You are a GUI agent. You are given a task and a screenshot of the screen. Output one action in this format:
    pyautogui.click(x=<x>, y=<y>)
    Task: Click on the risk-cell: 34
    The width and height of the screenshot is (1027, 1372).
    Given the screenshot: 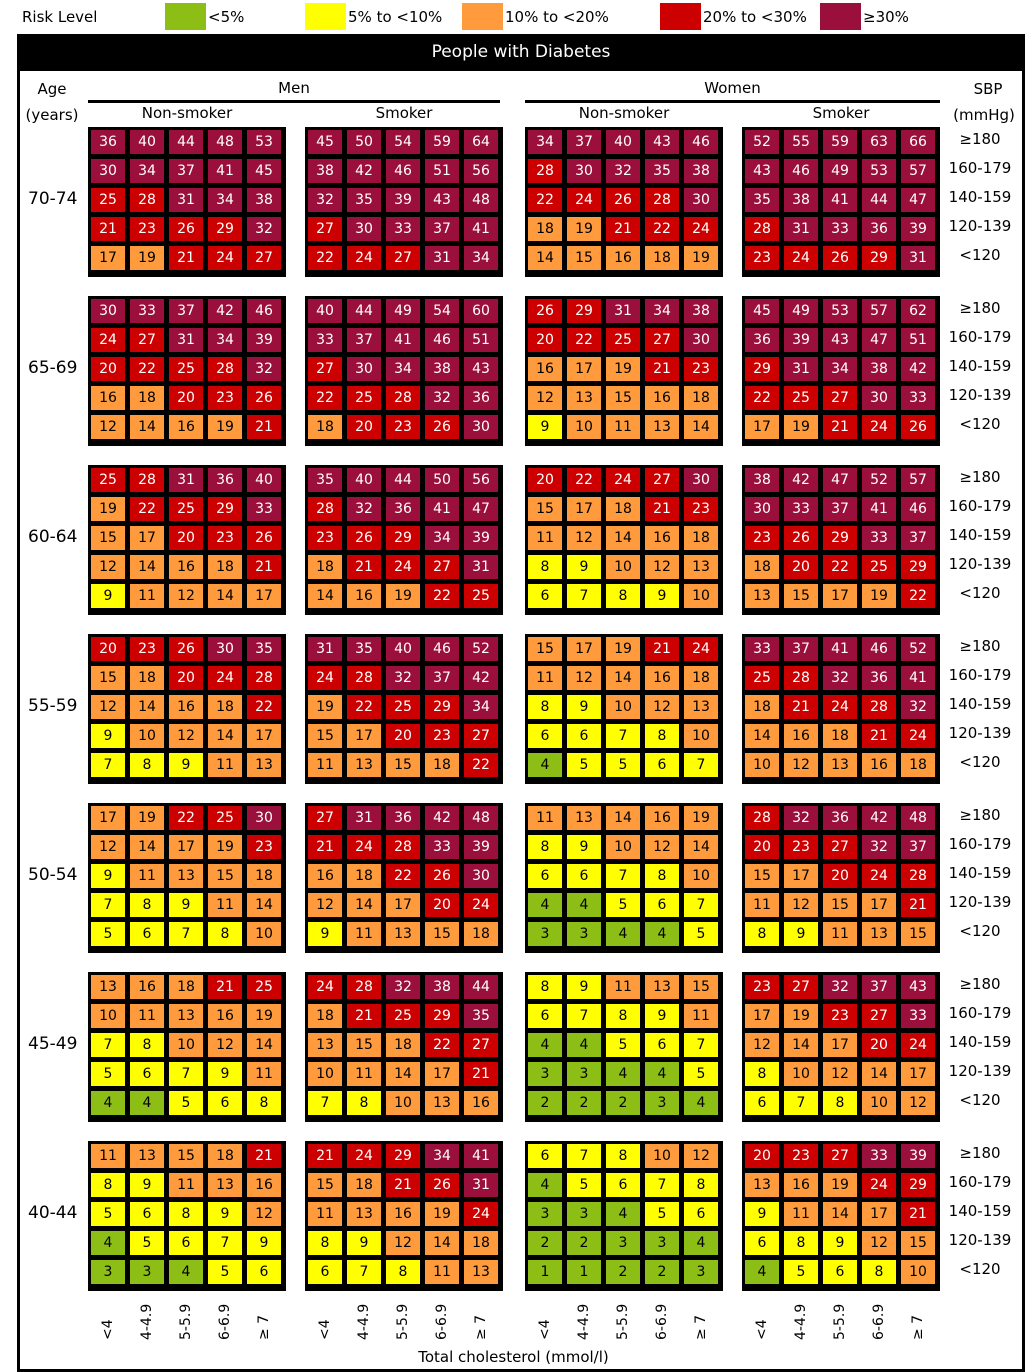 What is the action you would take?
    pyautogui.click(x=147, y=171)
    